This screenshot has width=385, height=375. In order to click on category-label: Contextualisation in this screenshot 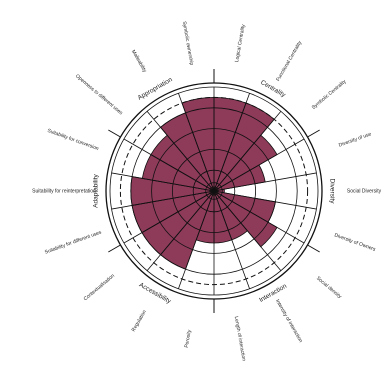, I will do `click(99, 287)`.